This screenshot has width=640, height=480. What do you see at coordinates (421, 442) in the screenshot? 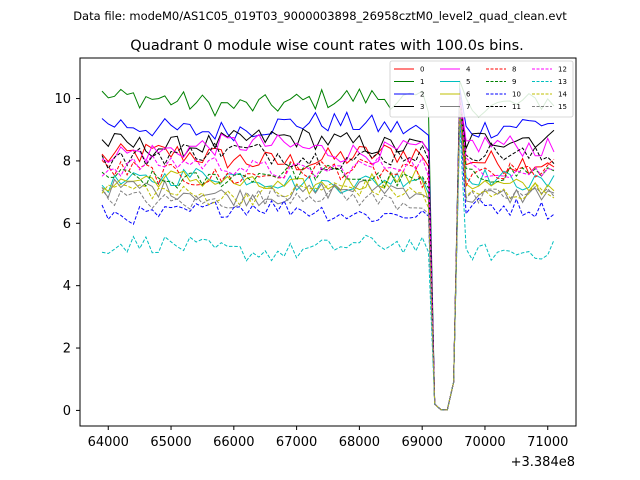
I see `x-tick-label: 69000` at bounding box center [421, 442].